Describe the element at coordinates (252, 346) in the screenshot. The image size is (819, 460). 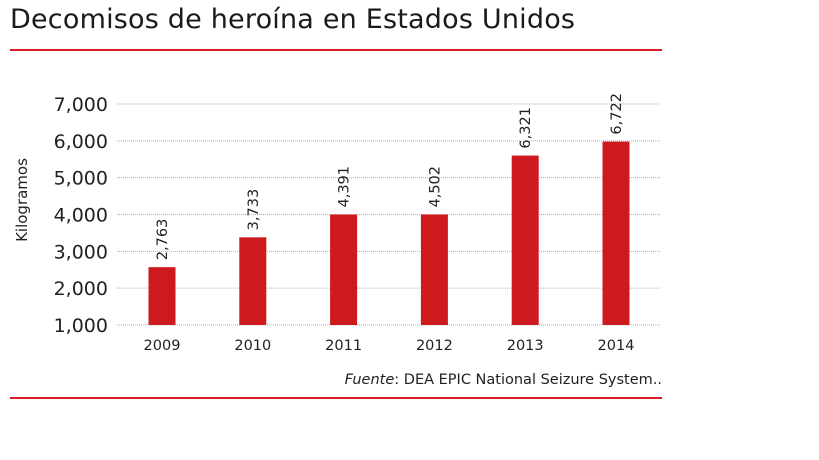
I see `x-tick-label: 2010` at that location.